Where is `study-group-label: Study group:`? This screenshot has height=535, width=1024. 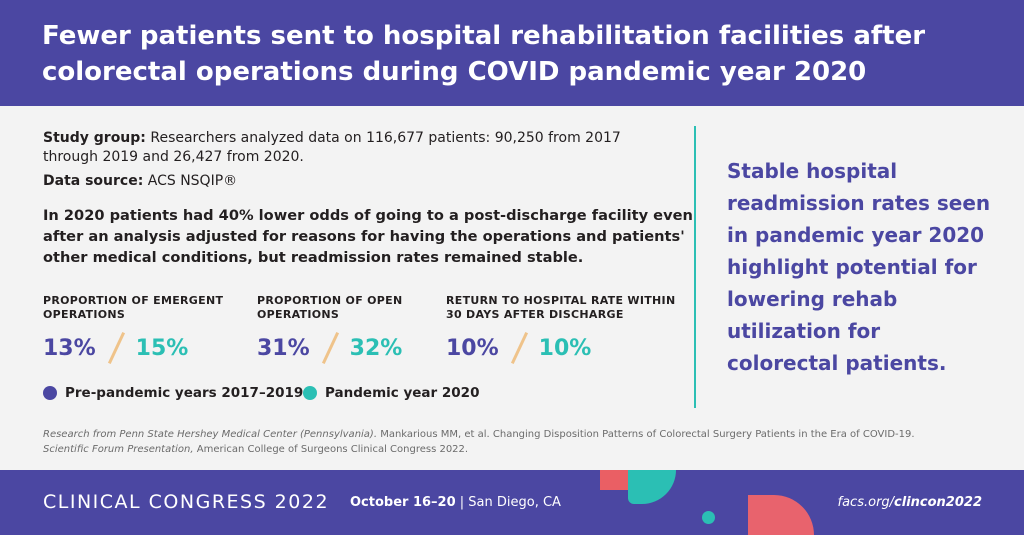
study-group-label: Study group: is located at coordinates (94, 138).